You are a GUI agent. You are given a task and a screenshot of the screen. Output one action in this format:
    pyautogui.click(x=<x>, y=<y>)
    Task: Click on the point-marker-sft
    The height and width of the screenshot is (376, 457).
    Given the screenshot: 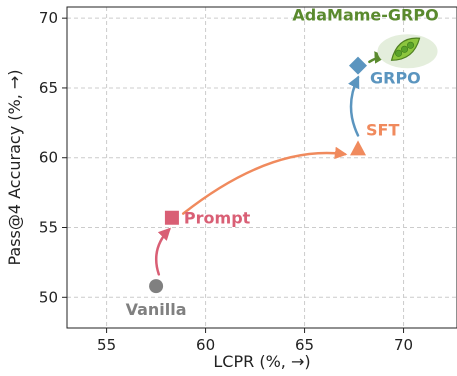 What is the action you would take?
    pyautogui.click(x=358, y=148)
    